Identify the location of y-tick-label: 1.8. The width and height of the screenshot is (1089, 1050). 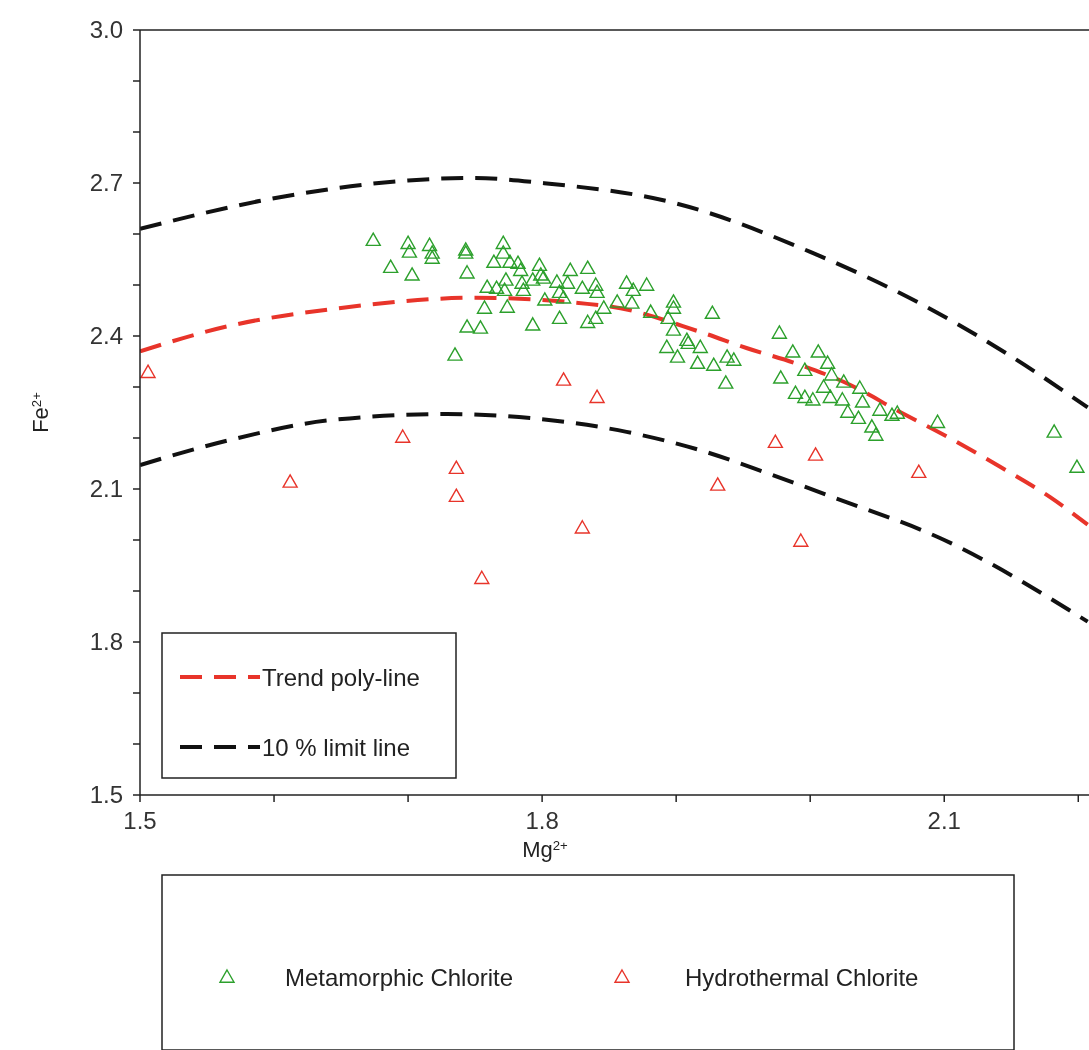
(106, 641).